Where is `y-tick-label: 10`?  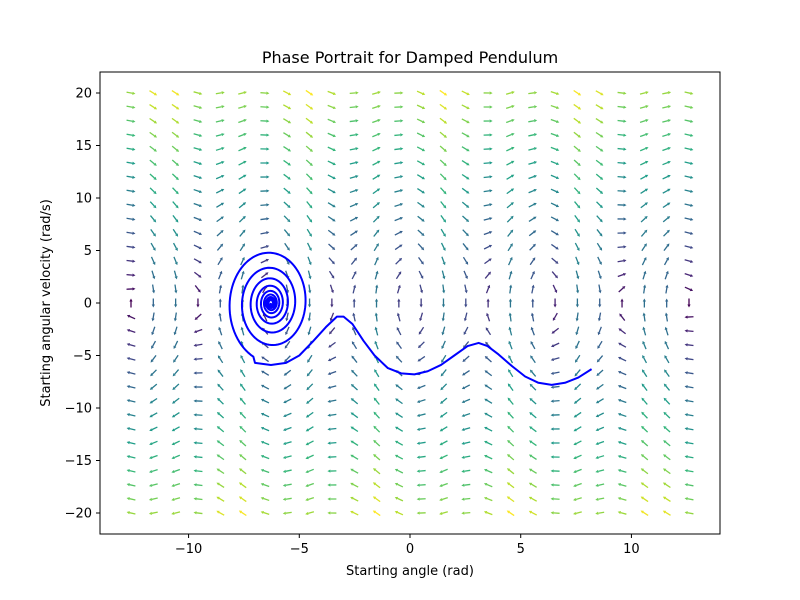
y-tick-label: 10 is located at coordinates (83, 199).